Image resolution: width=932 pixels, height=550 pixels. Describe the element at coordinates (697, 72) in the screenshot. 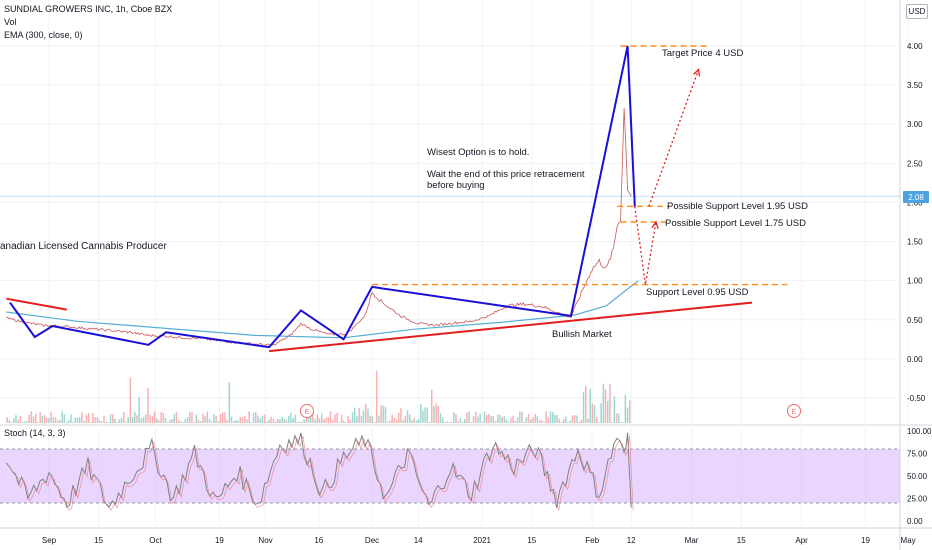

I see `projection-arrow-upper` at that location.